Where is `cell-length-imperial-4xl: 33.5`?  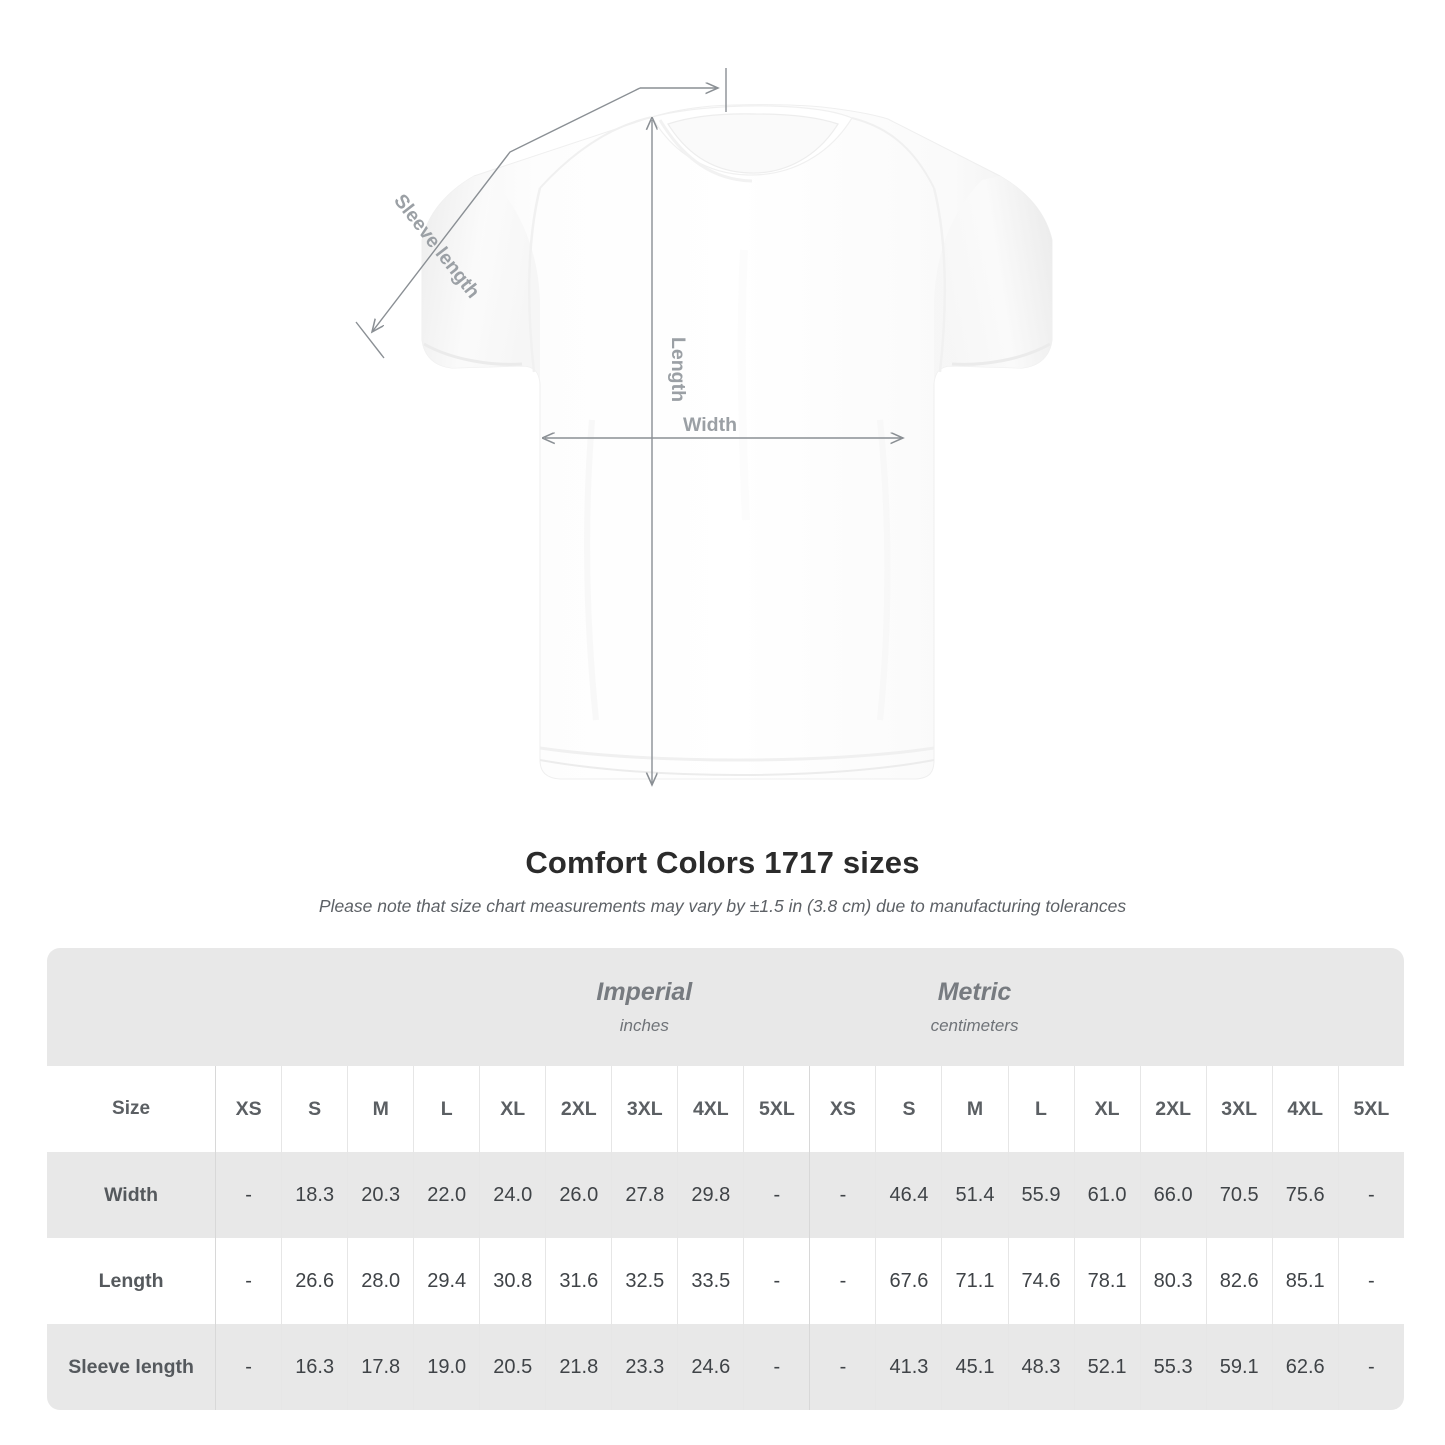 cell-length-imperial-4xl: 33.5 is located at coordinates (710, 1281).